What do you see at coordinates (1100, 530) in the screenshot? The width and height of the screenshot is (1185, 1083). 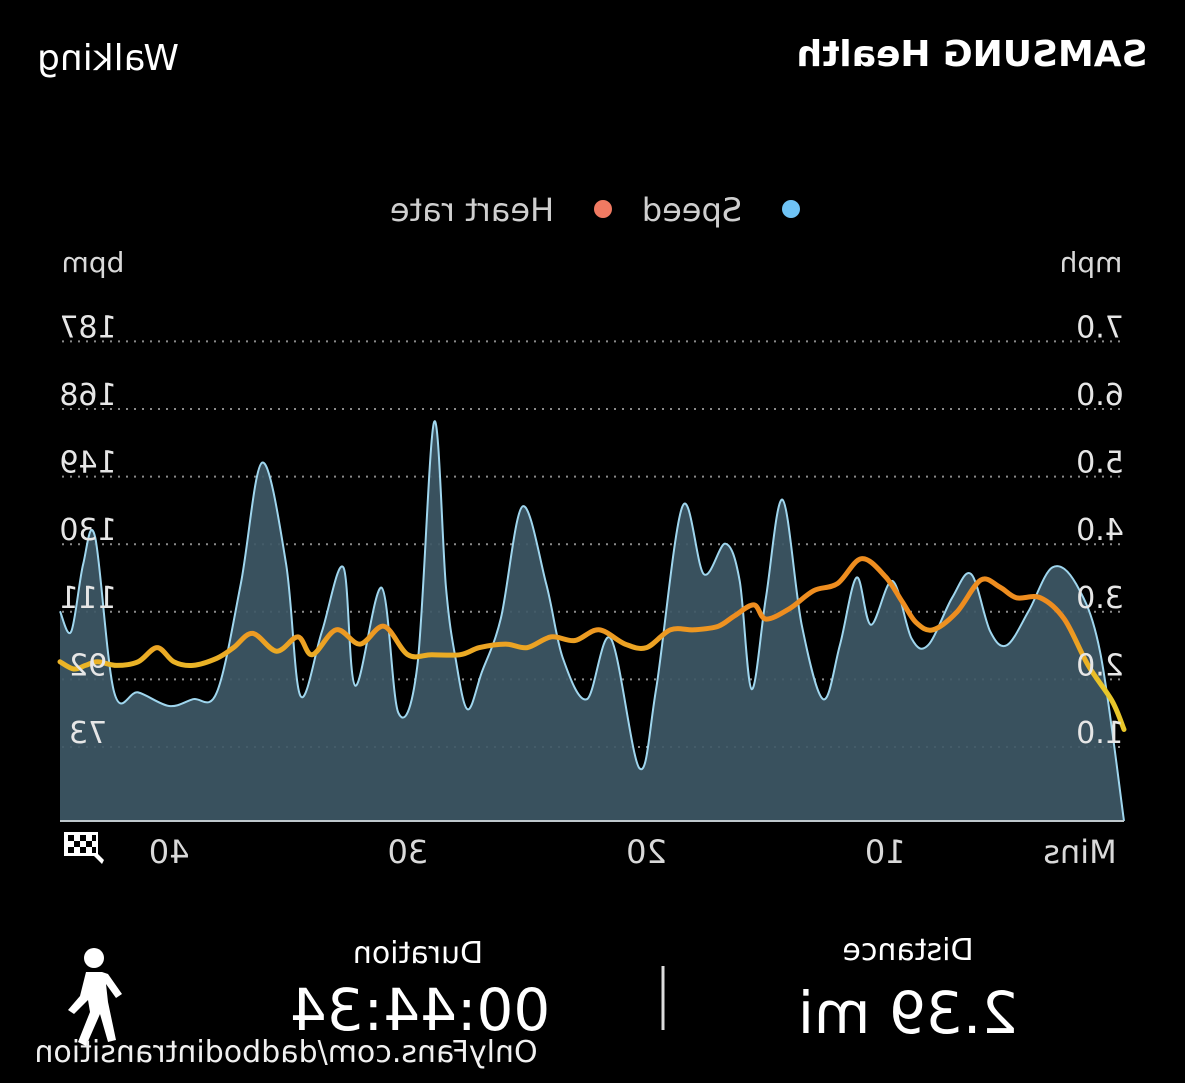 I see `y-tick-label-mph: 4.0` at bounding box center [1100, 530].